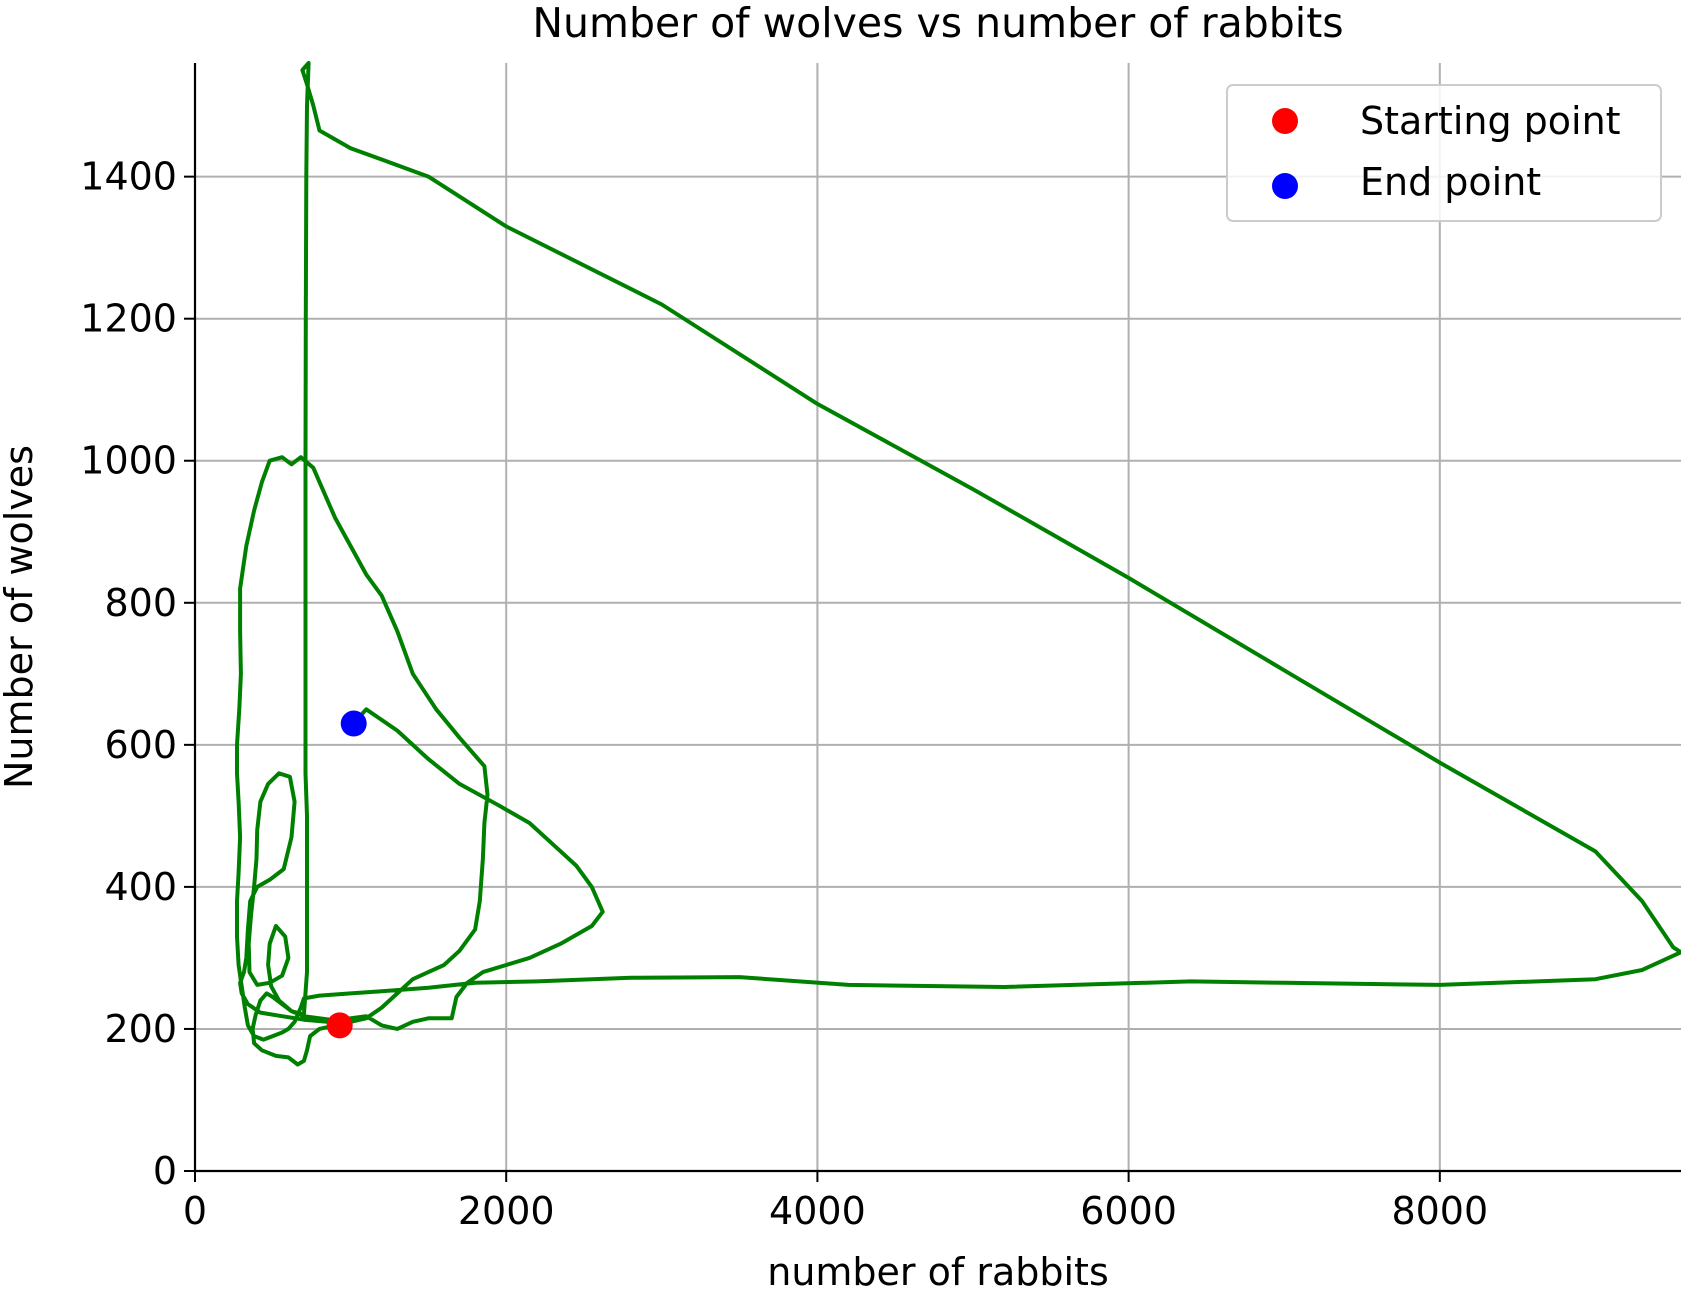 The width and height of the screenshot is (1681, 1306). I want to click on marker-layer, so click(346, 874).